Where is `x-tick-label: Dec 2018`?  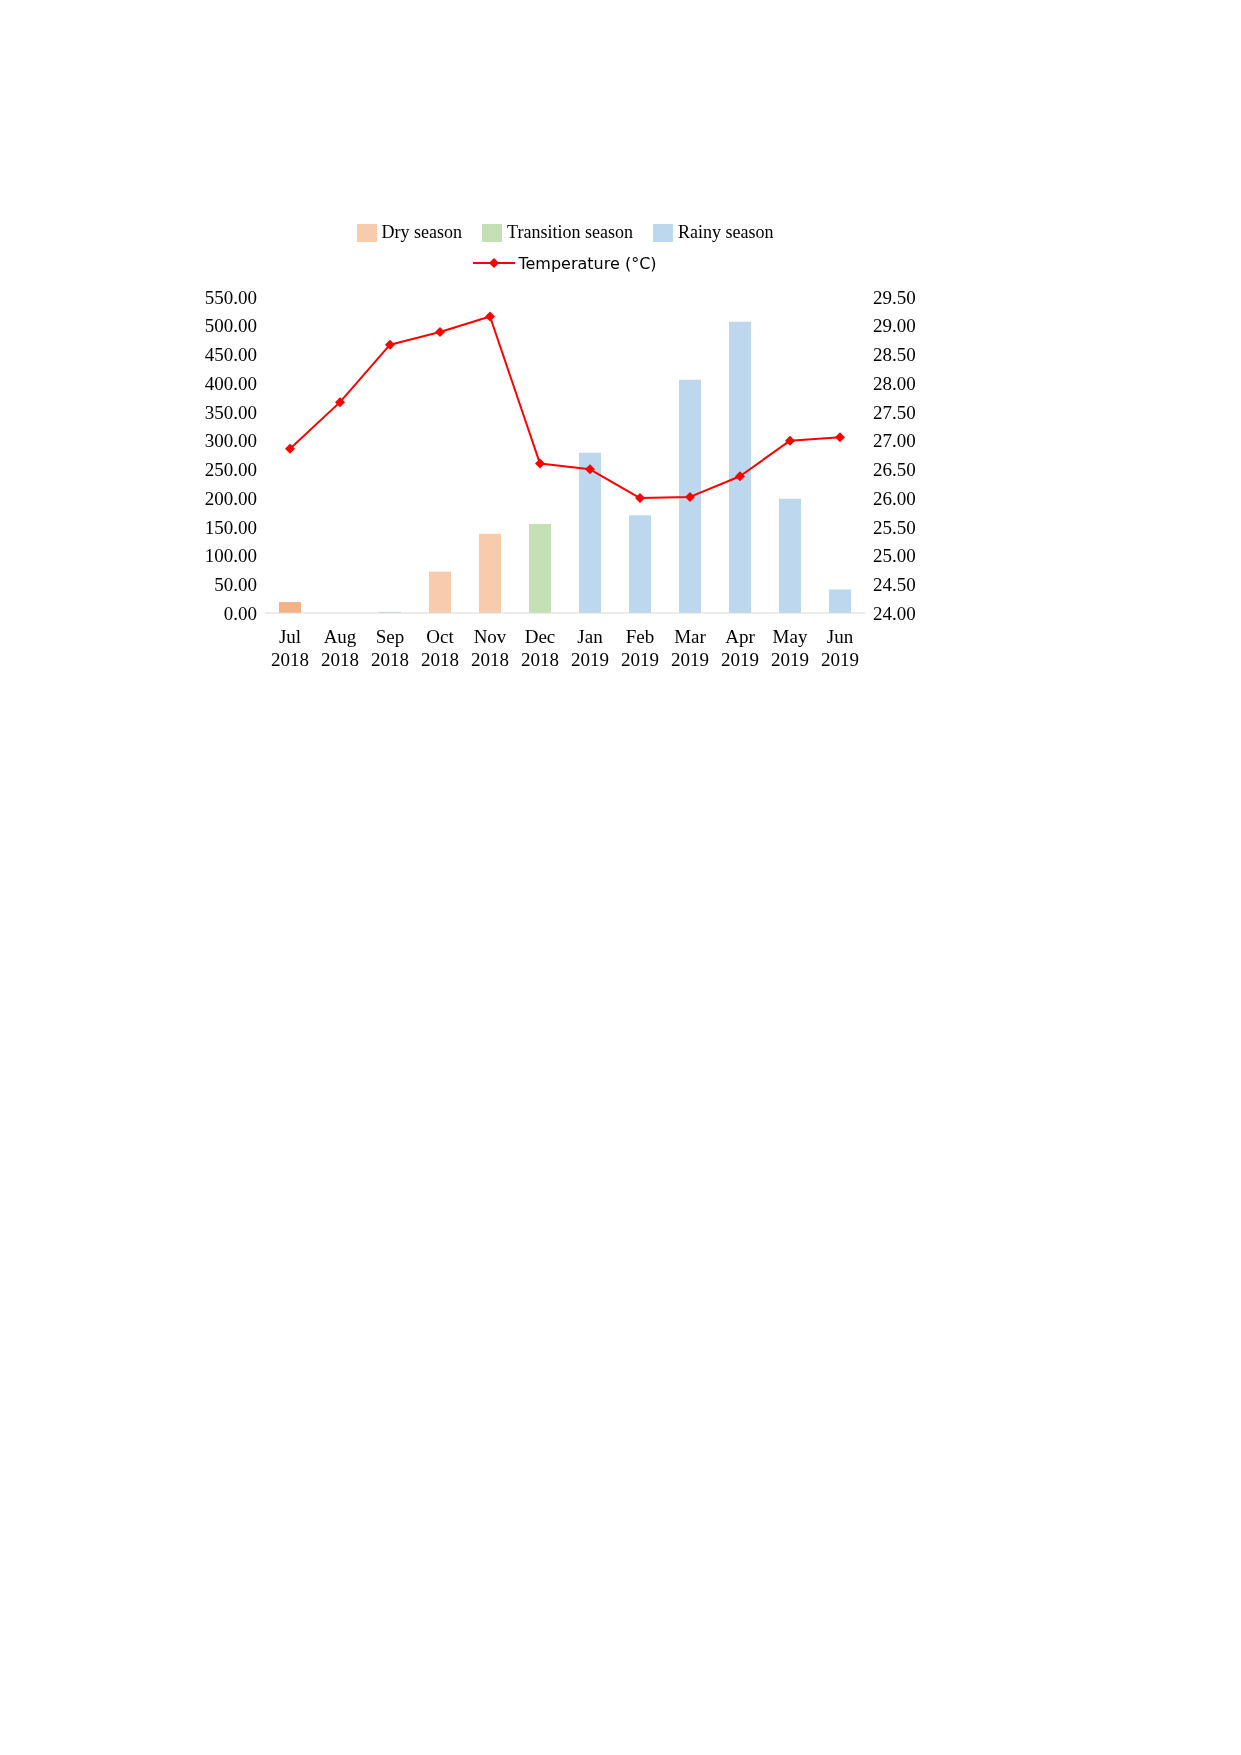 x-tick-label: Dec 2018 is located at coordinates (540, 648).